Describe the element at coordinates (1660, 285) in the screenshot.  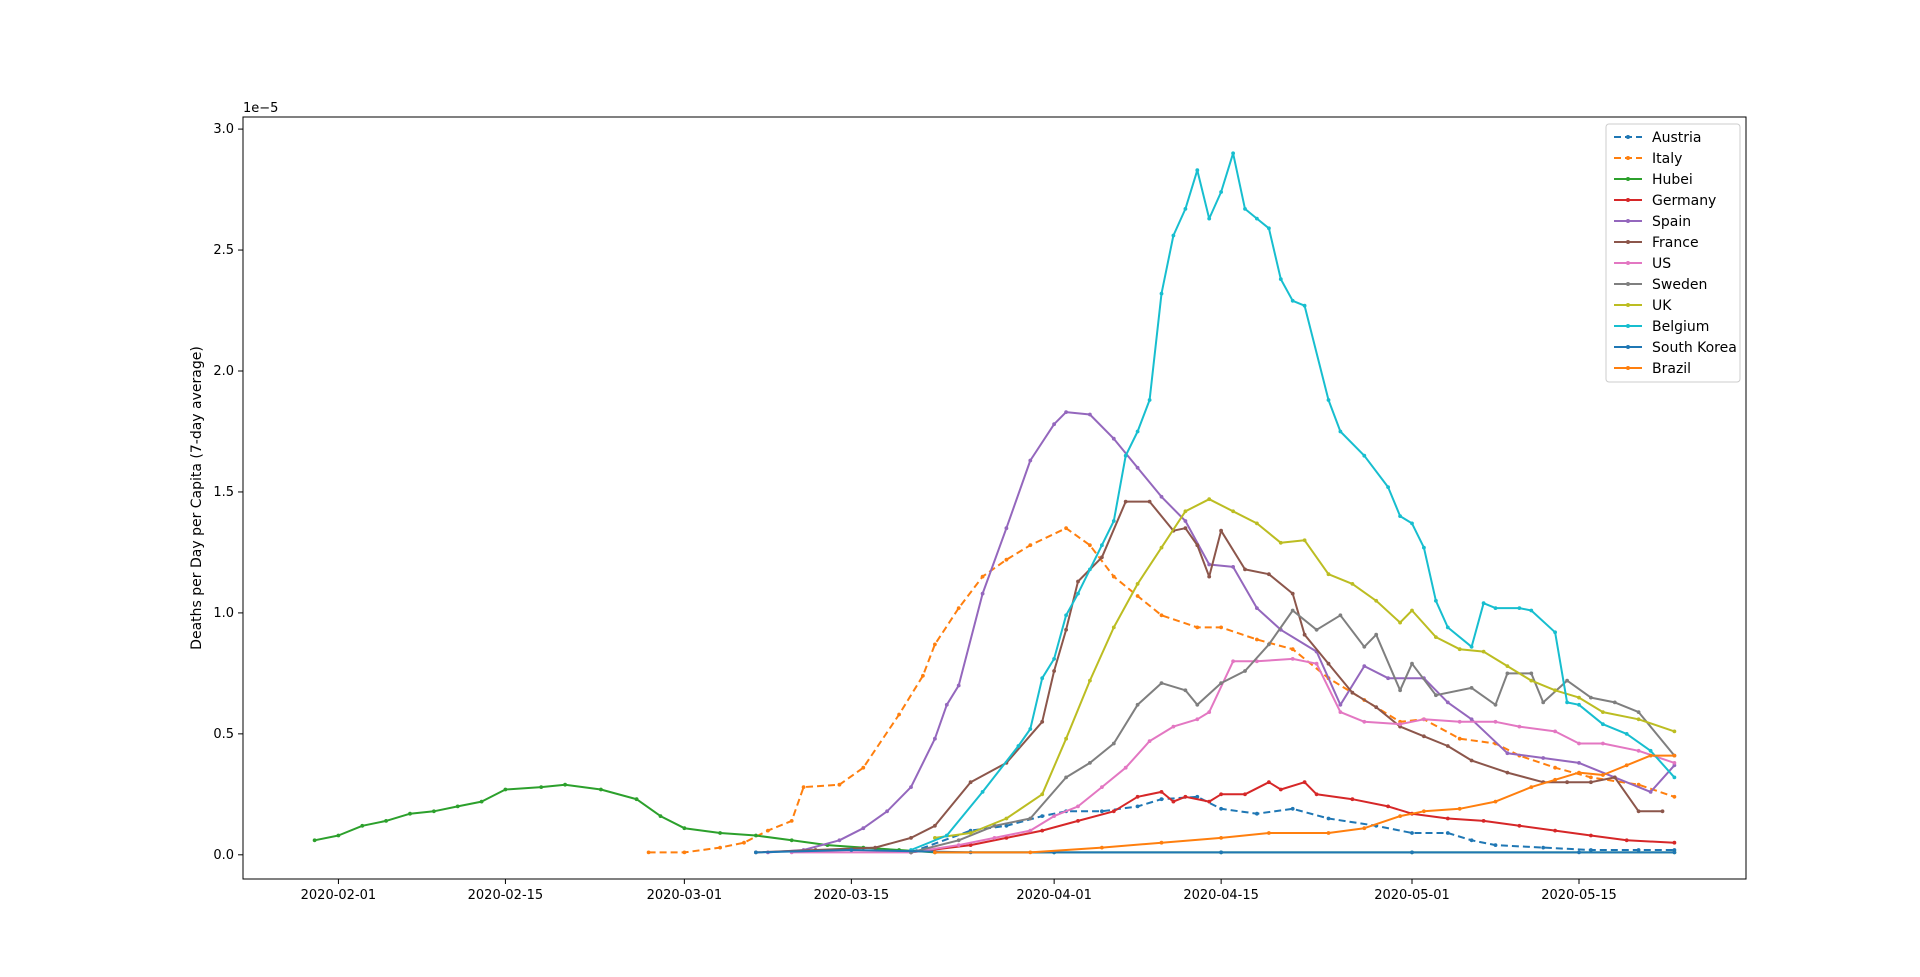
I see `legend-item-sweden: Sweden` at that location.